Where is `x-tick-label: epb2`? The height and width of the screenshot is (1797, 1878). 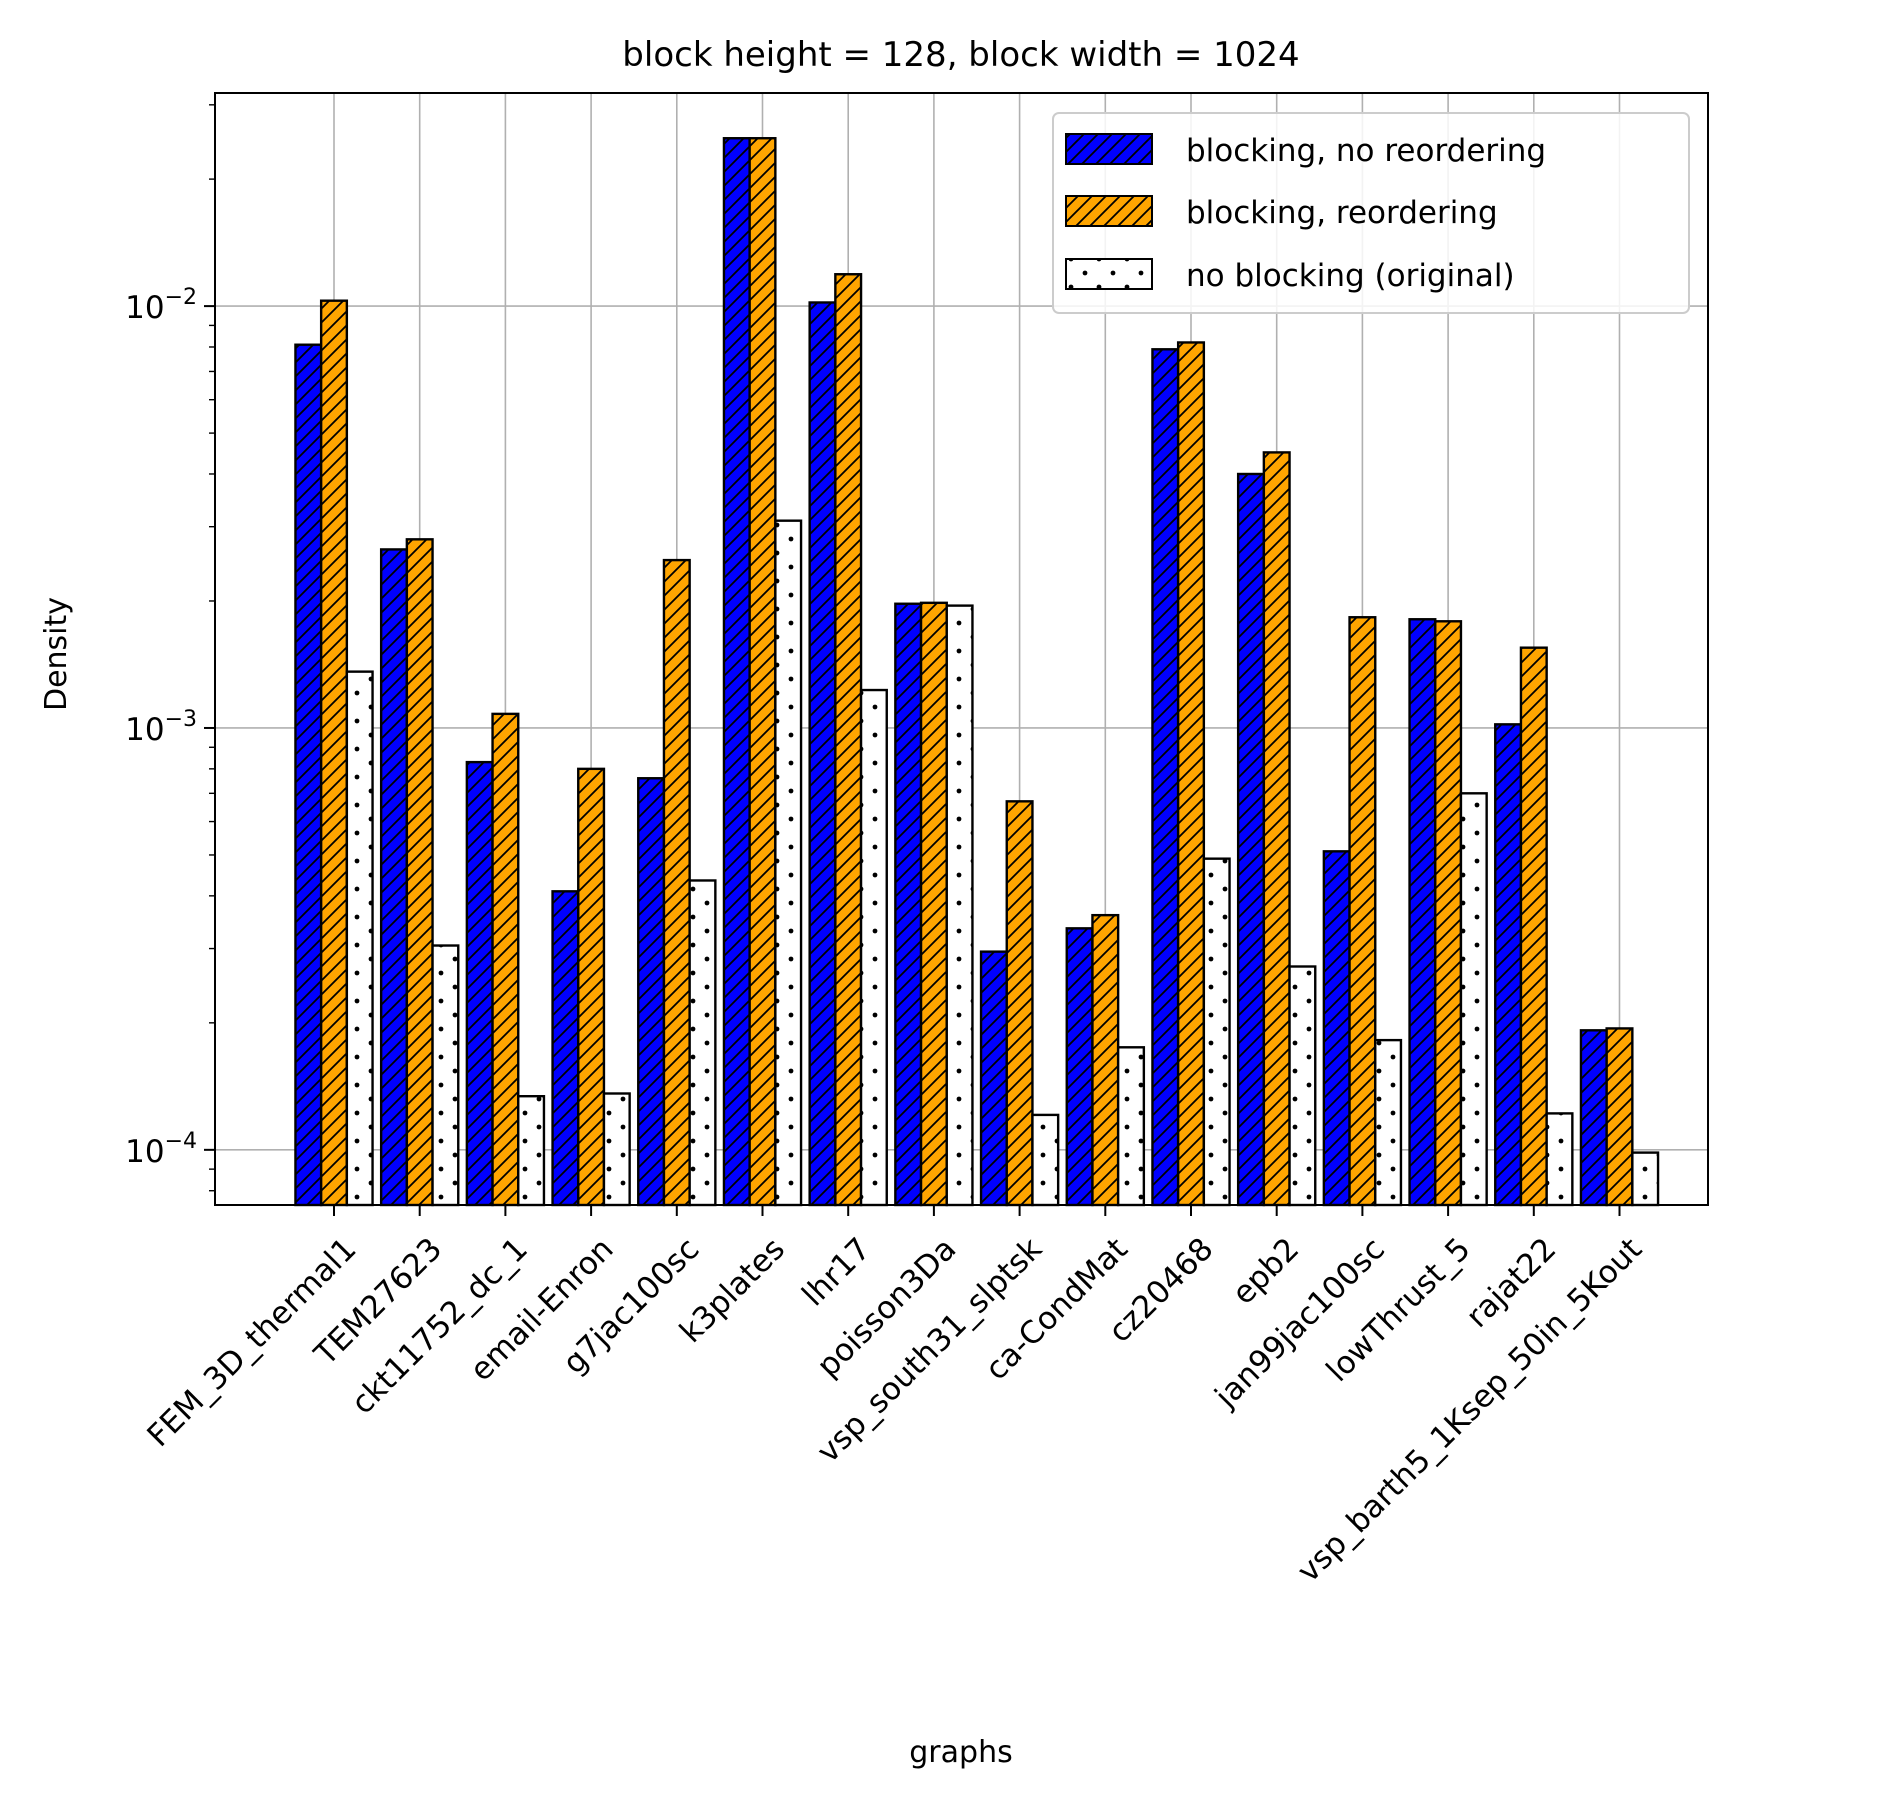 x-tick-label: epb2 is located at coordinates (1265, 1271).